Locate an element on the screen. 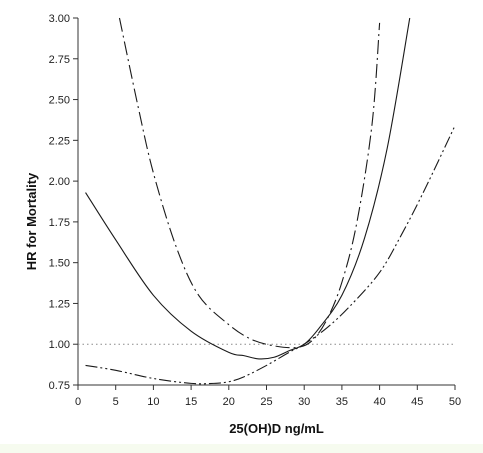 This screenshot has height=453, width=483. y-tick-label: 1.75 is located at coordinates (59, 223).